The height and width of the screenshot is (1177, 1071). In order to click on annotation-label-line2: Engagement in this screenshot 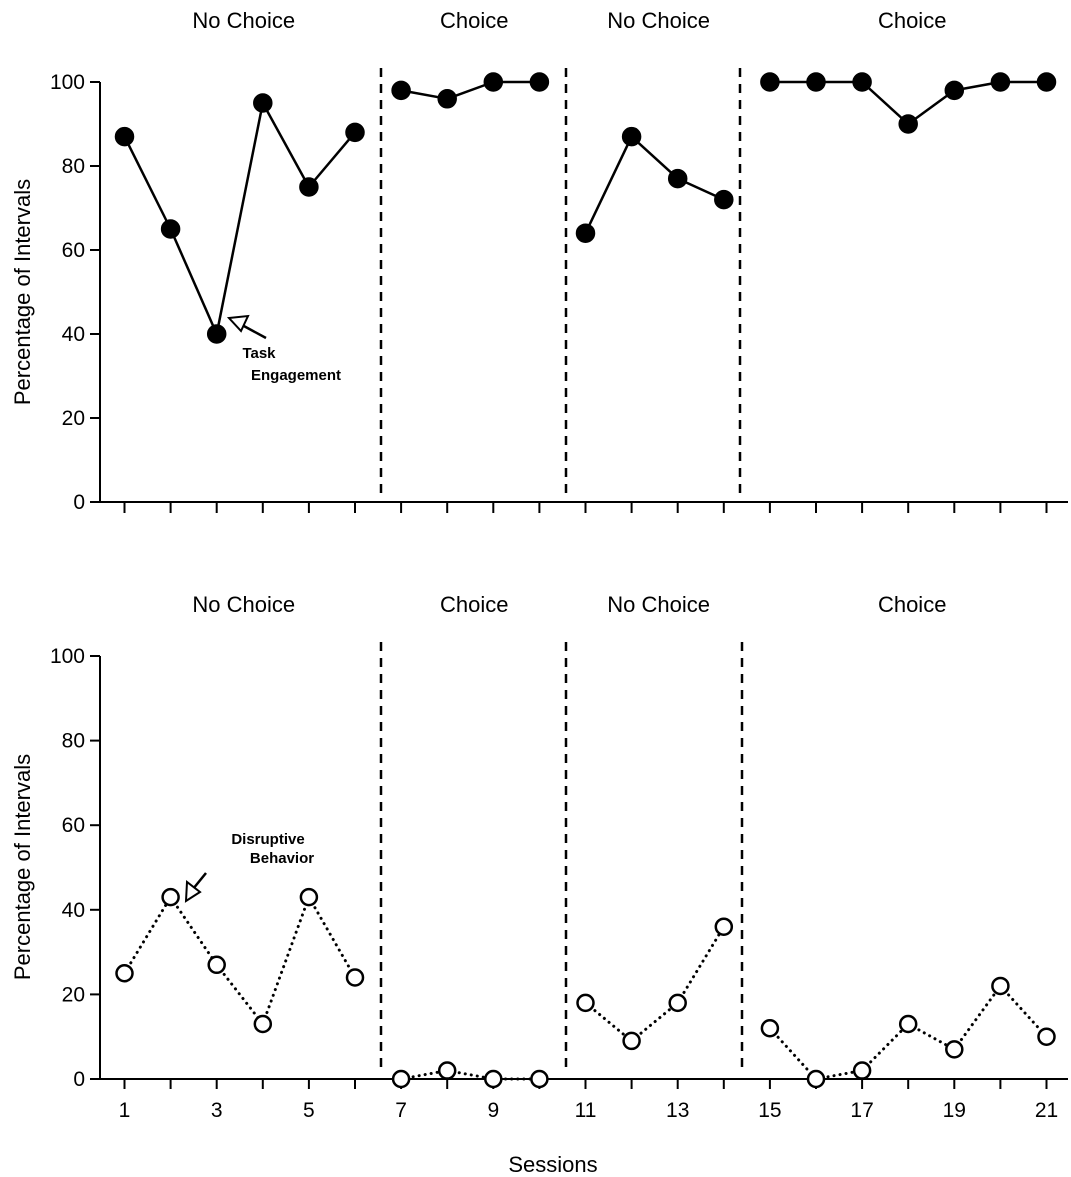, I will do `click(296, 375)`.